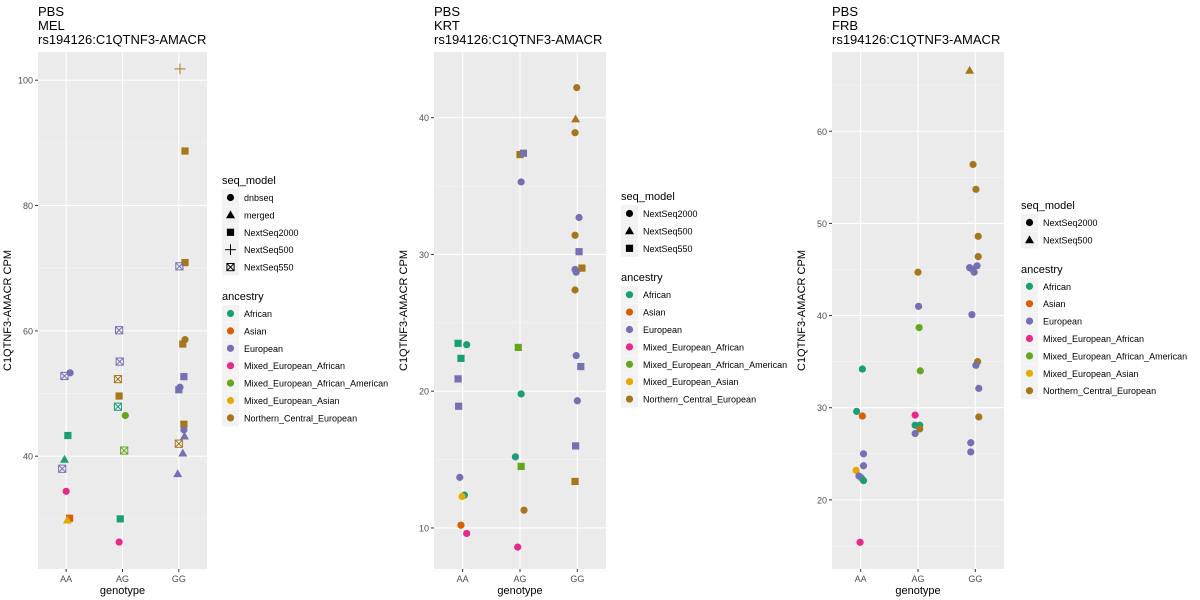  Describe the element at coordinates (259, 215) in the screenshot. I see `legend-label: merged` at that location.